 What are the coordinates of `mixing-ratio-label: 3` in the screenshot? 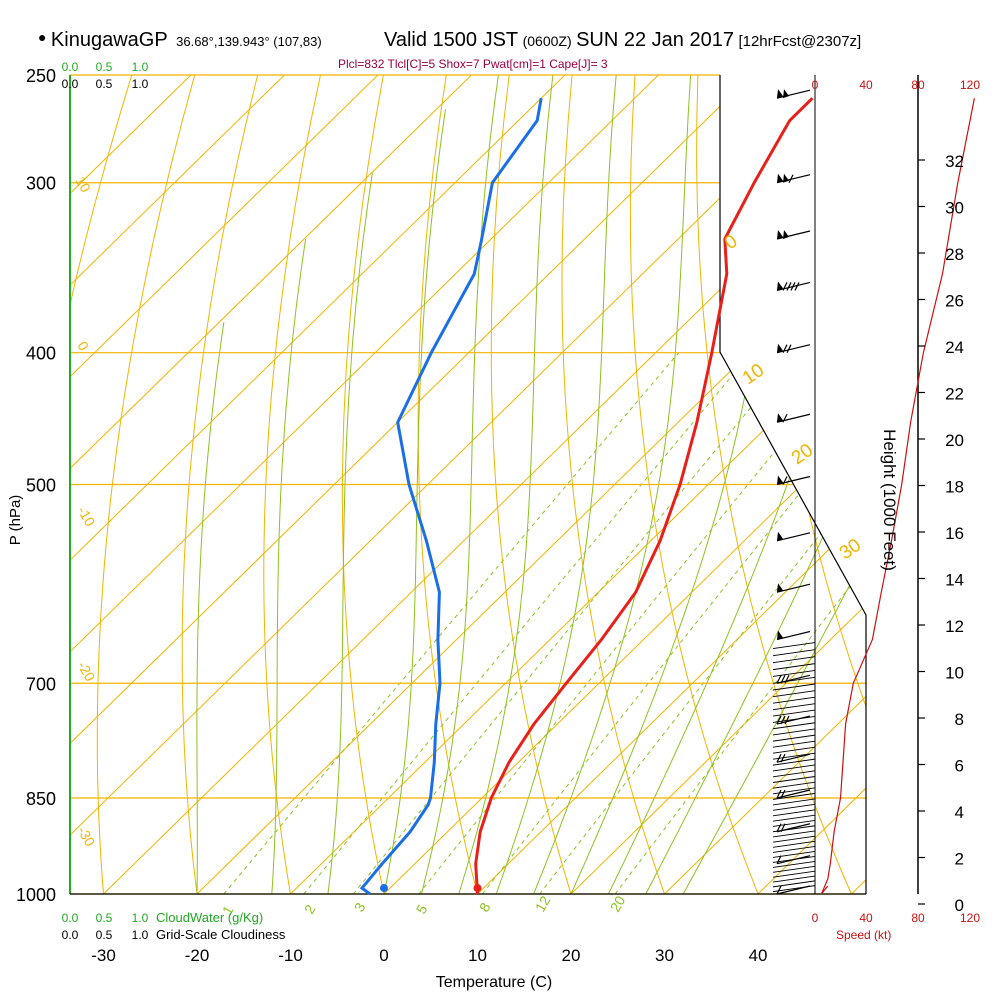 It's located at (360, 907).